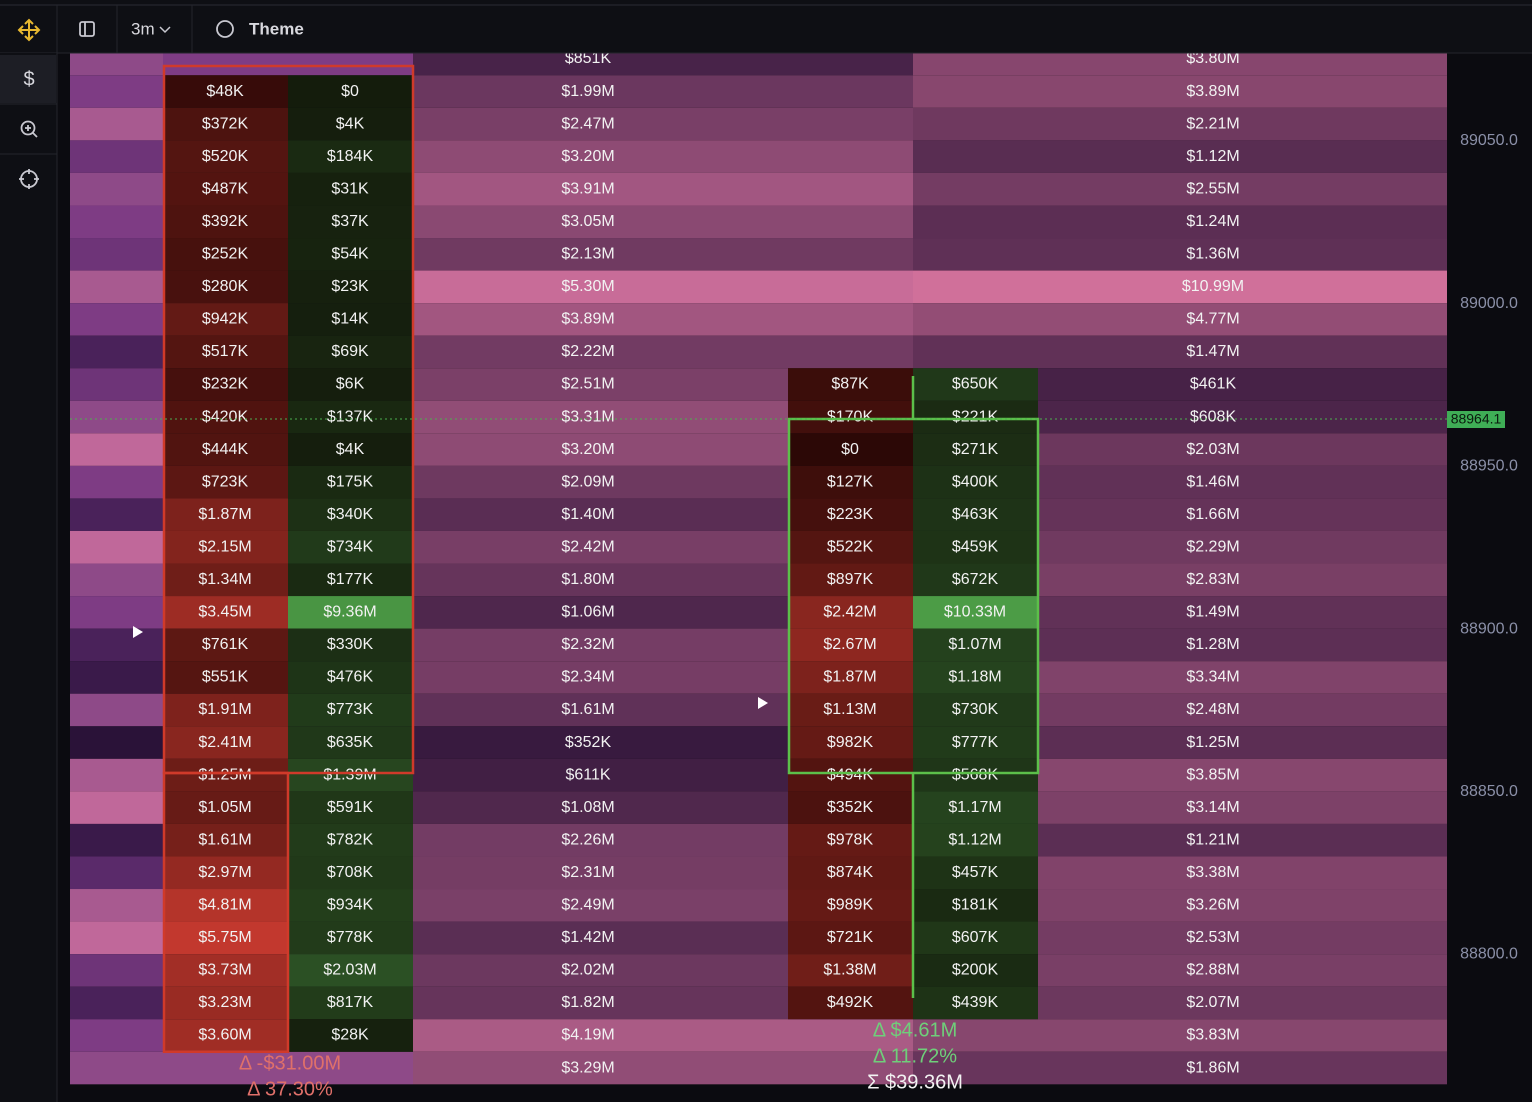 This screenshot has height=1102, width=1532. What do you see at coordinates (225, 286) in the screenshot?
I see `sell-value: $280K` at bounding box center [225, 286].